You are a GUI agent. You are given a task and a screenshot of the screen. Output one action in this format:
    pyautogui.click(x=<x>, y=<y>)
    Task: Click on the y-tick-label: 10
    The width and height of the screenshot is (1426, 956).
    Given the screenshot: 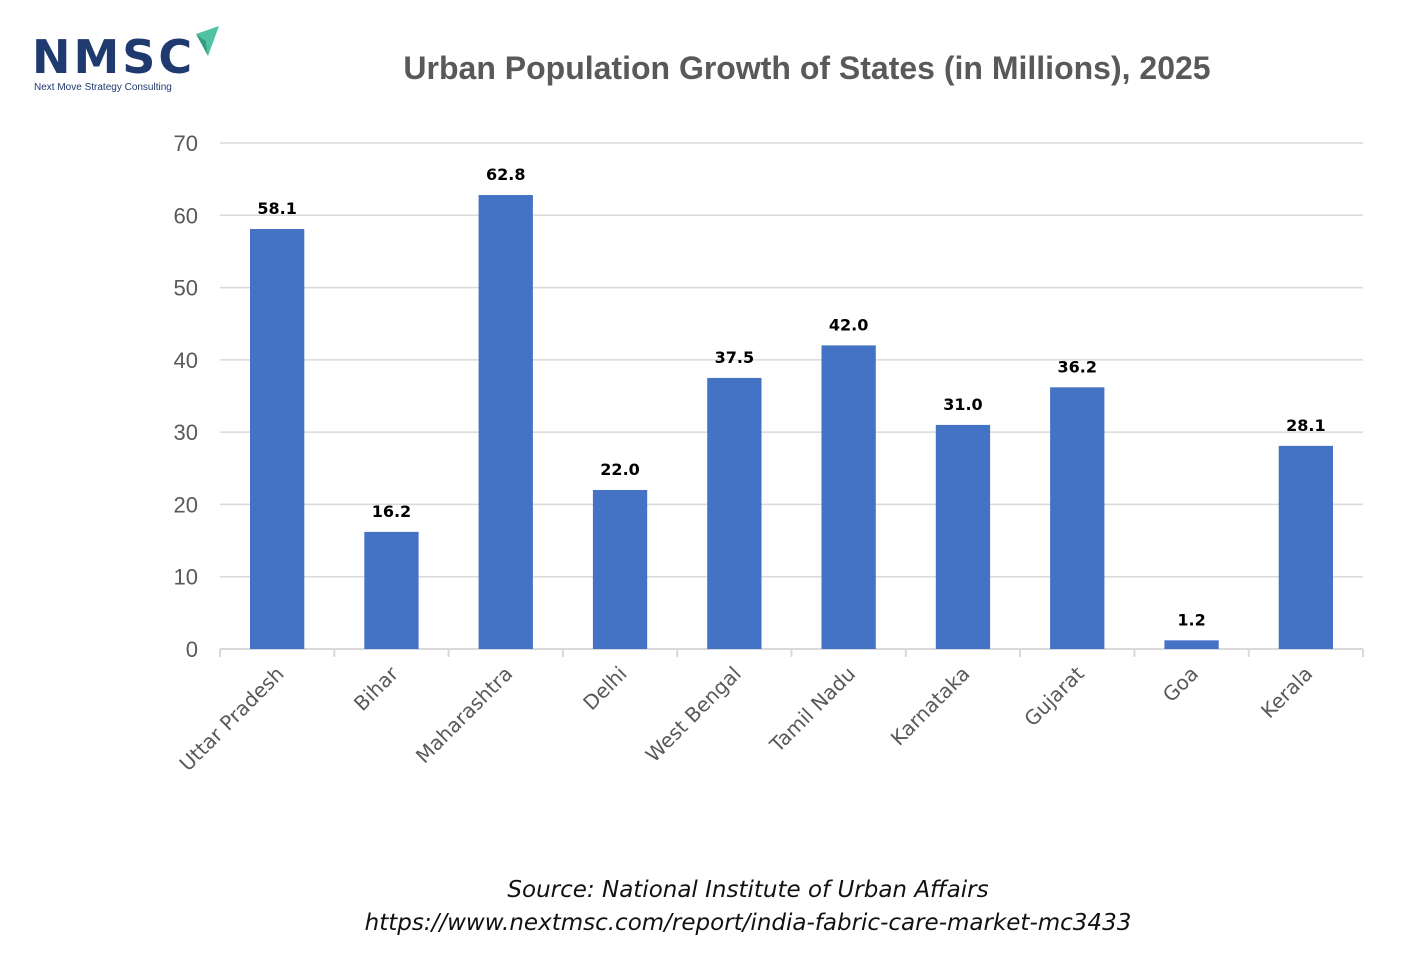 What is the action you would take?
    pyautogui.click(x=186, y=577)
    